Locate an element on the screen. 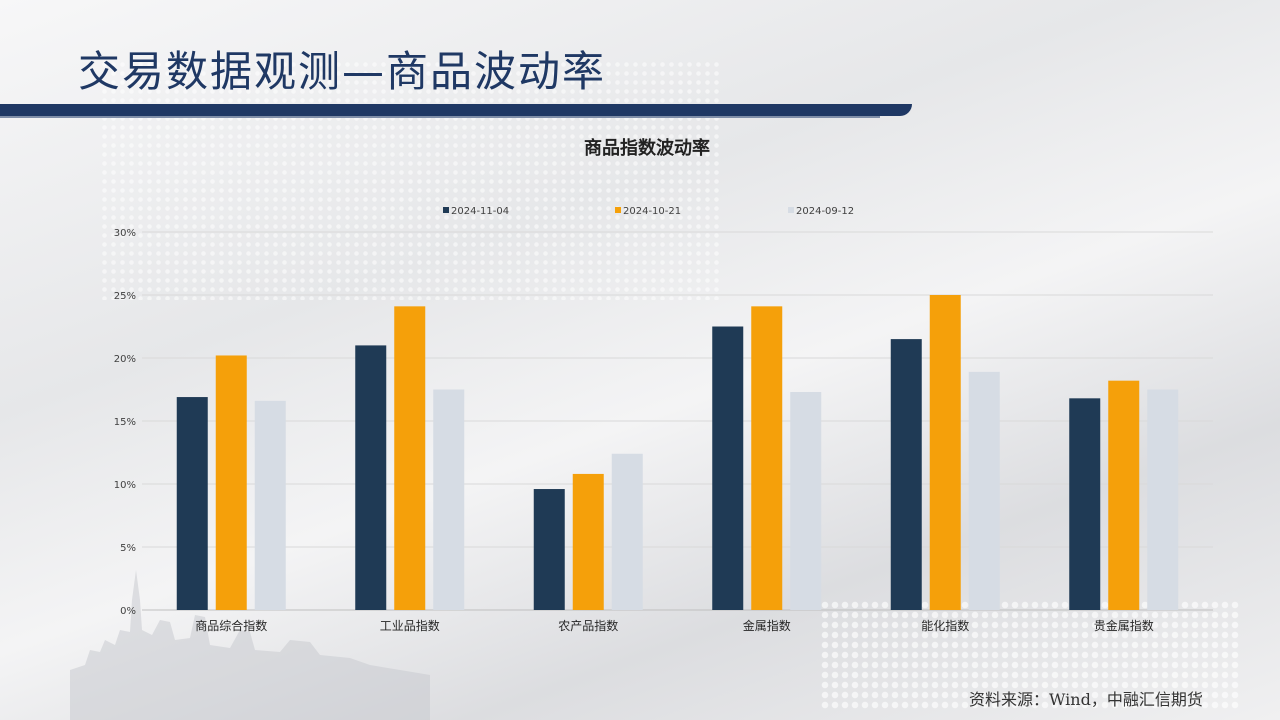 This screenshot has height=720, width=1280. x-category-label: 贵金属指数 is located at coordinates (1124, 625).